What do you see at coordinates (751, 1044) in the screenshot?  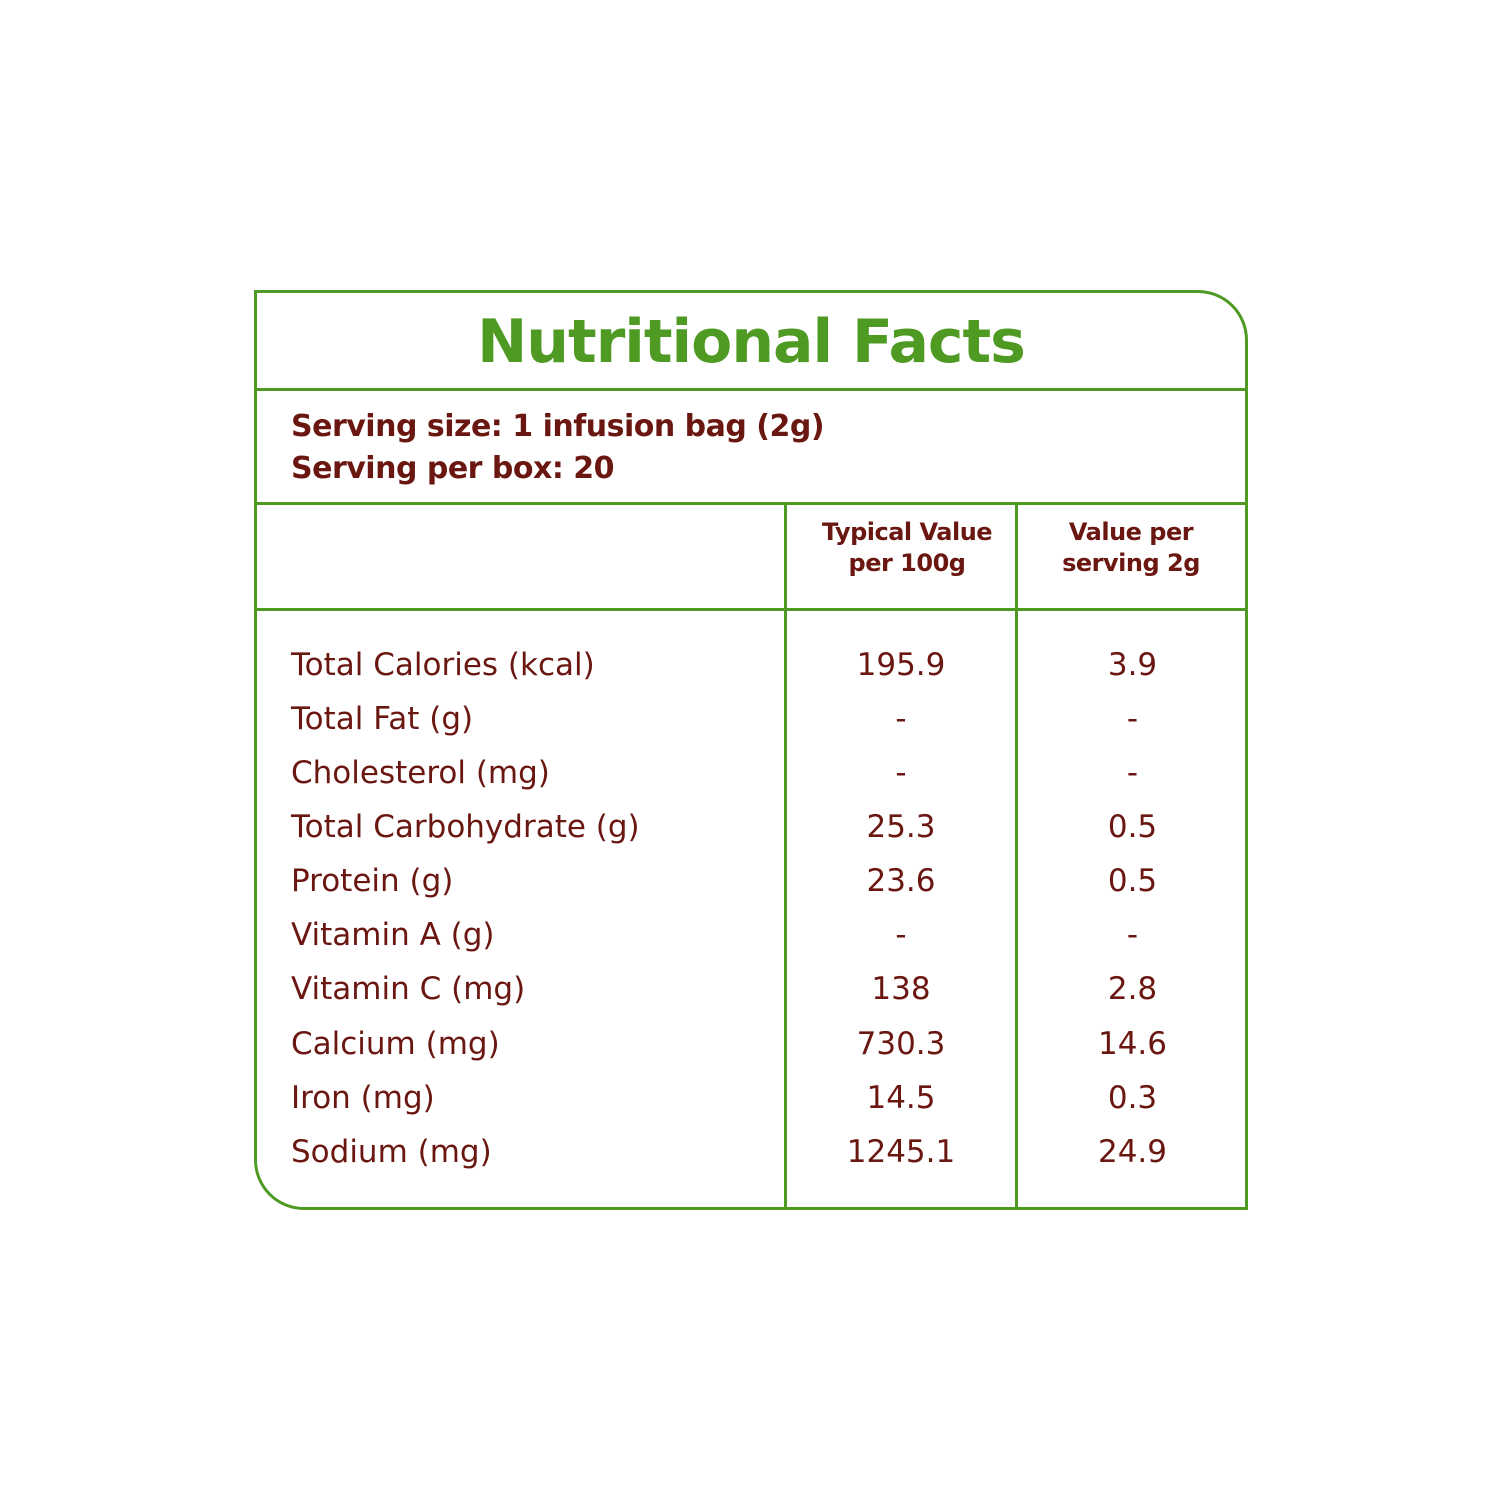 I see `table-row: Calcium (mg) 730.3 14.6` at bounding box center [751, 1044].